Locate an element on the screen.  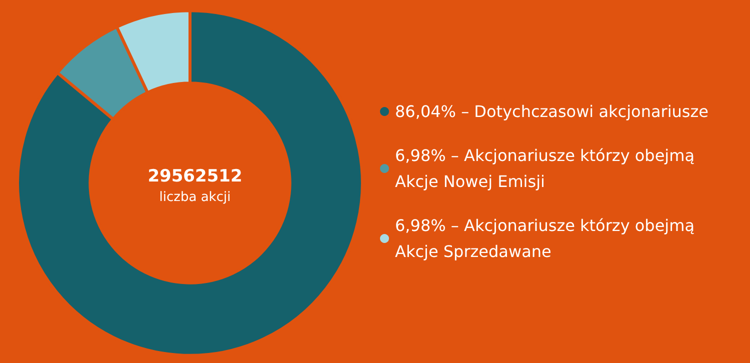
text: 29562512 is located at coordinates (195, 176).